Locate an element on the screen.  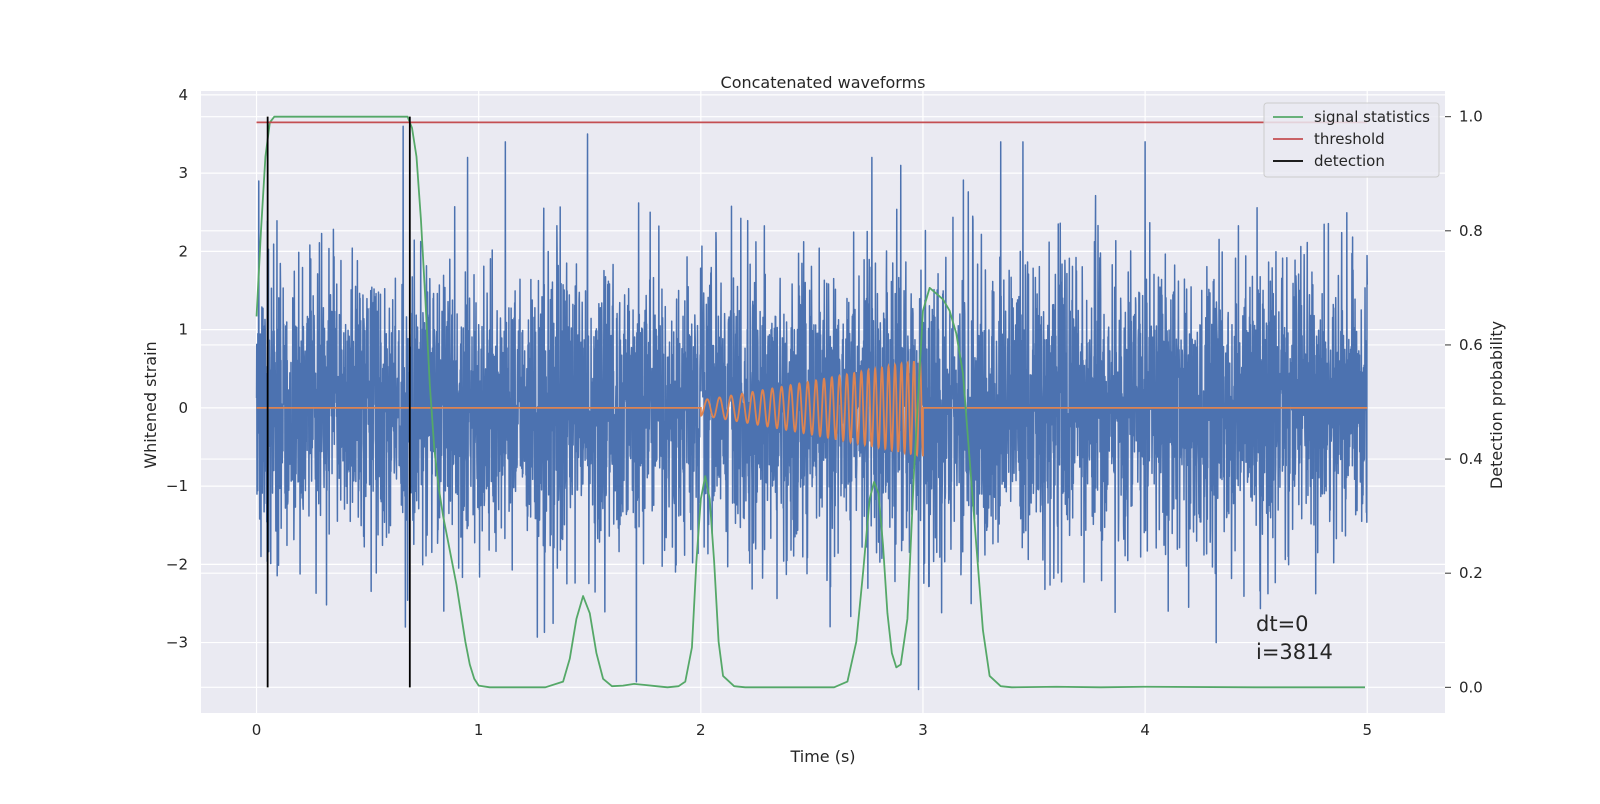
y-tick-label-left: 0 is located at coordinates (183, 408).